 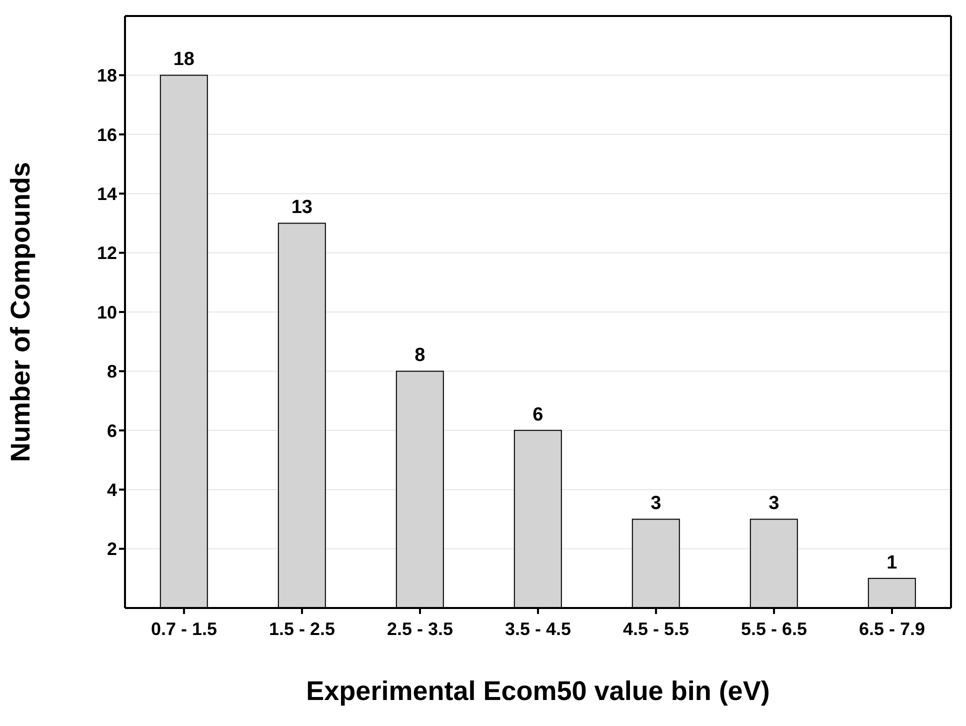 I want to click on x-tick-label: 1.5 - 2.5, so click(x=302, y=628).